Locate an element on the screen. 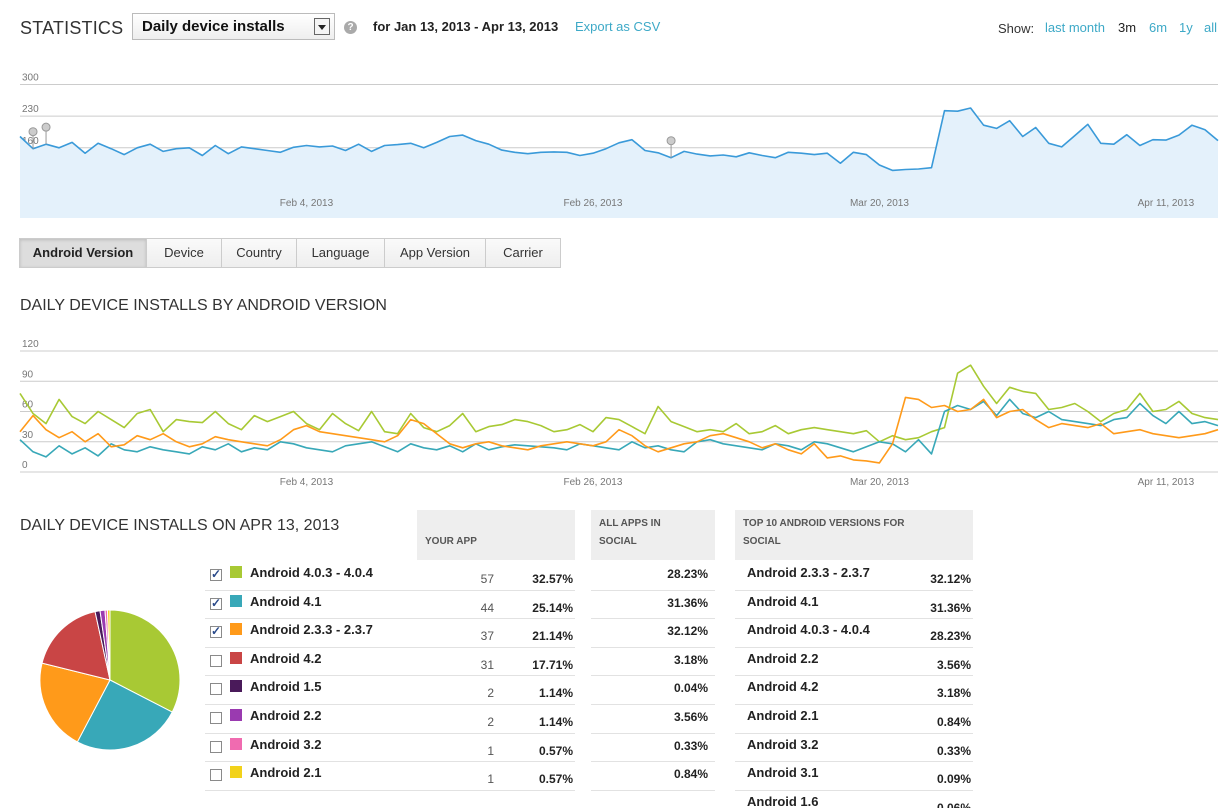 The width and height of the screenshot is (1231, 808). top10-version-label: Android 1.6 is located at coordinates (783, 800).